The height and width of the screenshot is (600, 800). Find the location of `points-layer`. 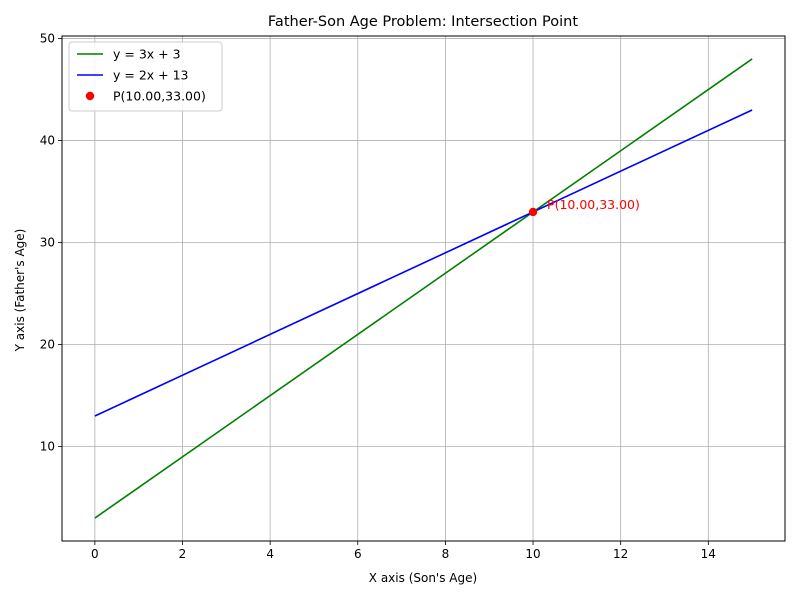

points-layer is located at coordinates (533, 212).